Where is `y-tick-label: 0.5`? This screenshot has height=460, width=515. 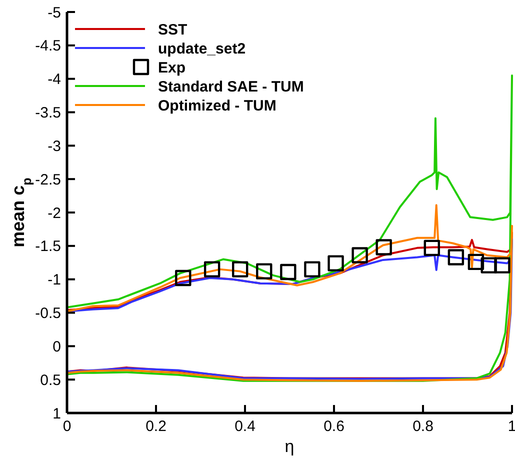 y-tick-label: 0.5 is located at coordinates (50, 380).